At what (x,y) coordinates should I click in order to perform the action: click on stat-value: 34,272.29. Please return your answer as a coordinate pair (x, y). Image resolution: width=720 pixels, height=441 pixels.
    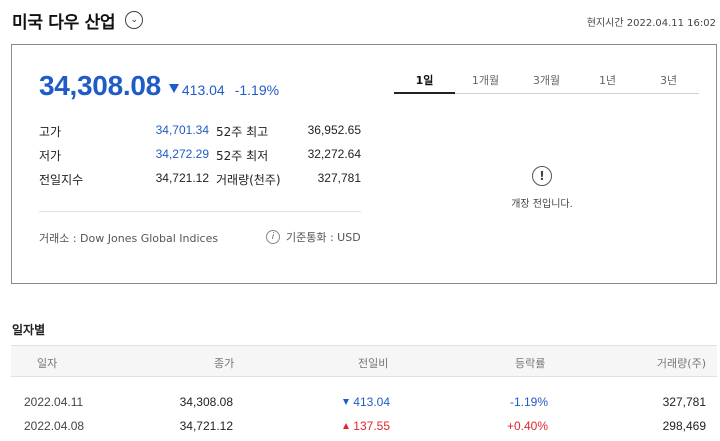
    Looking at the image, I should click on (182, 154).